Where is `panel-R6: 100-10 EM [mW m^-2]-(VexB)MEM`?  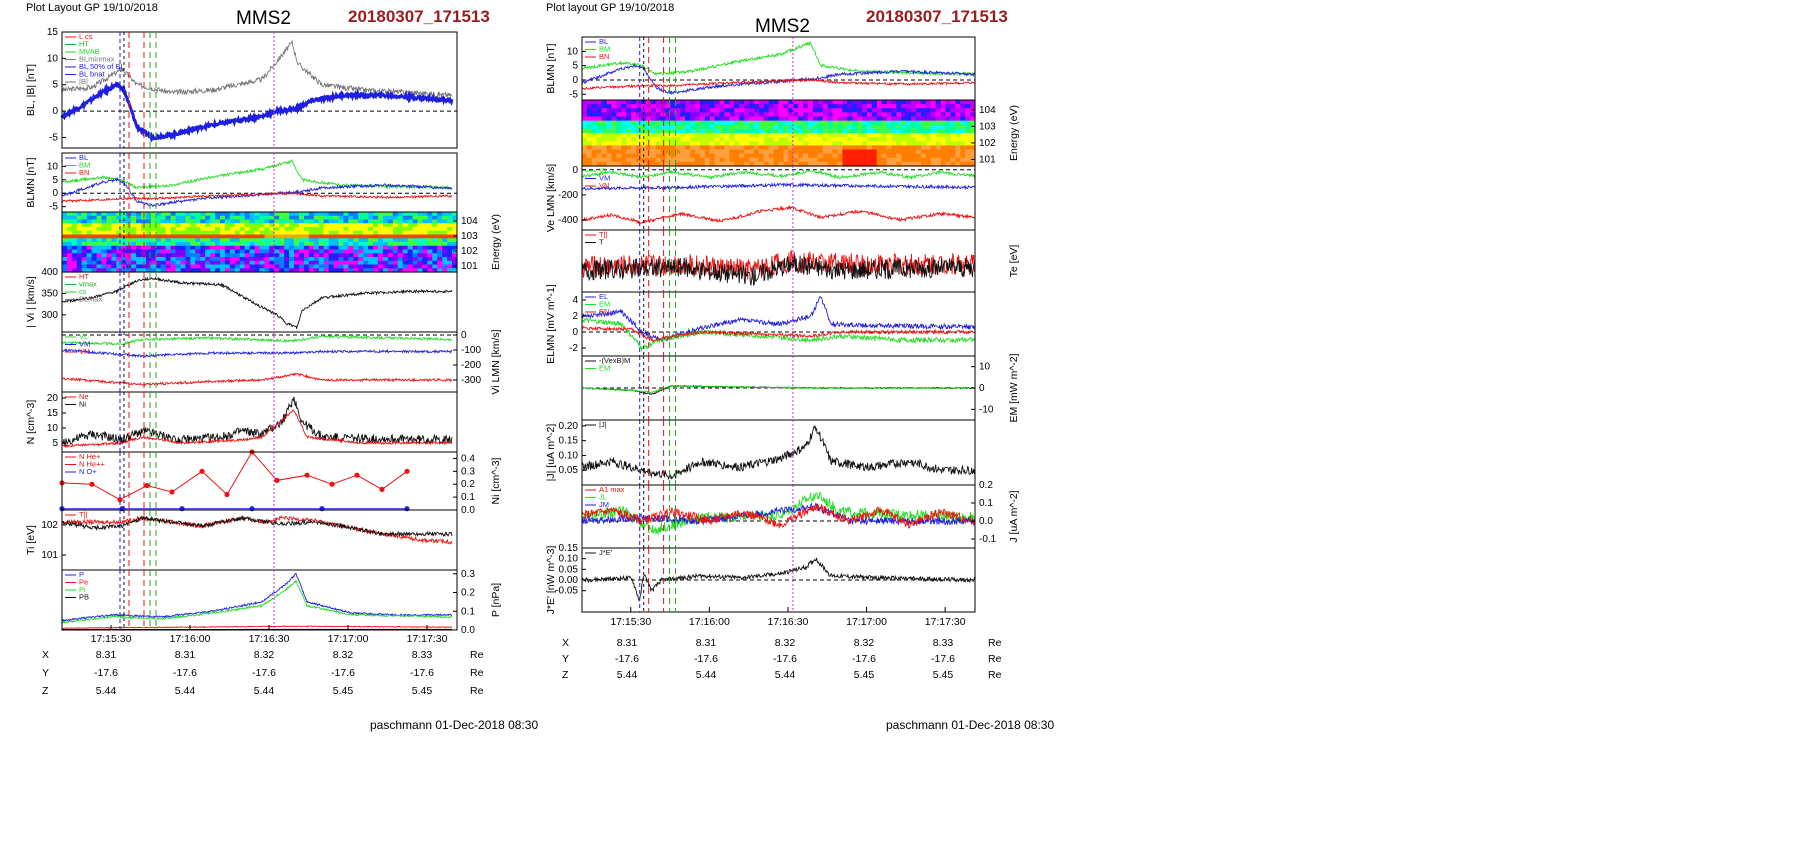 panel-R6: 100-10 EM [mW m^-2]-(VexB)MEM is located at coordinates (800, 388).